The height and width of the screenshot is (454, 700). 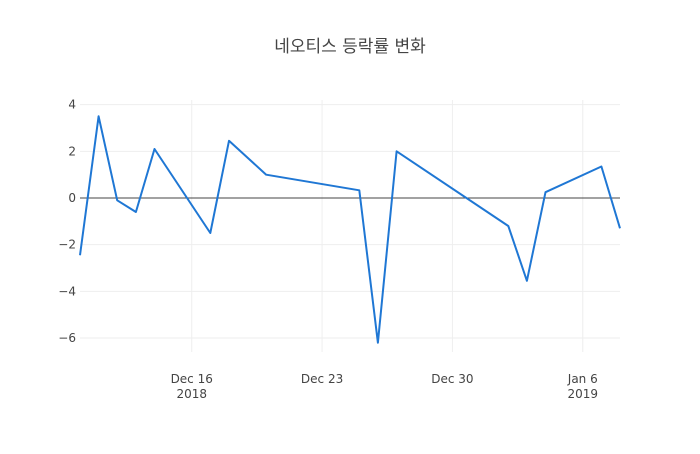 I want to click on x-tick-sublabel: 2019, so click(x=582, y=394).